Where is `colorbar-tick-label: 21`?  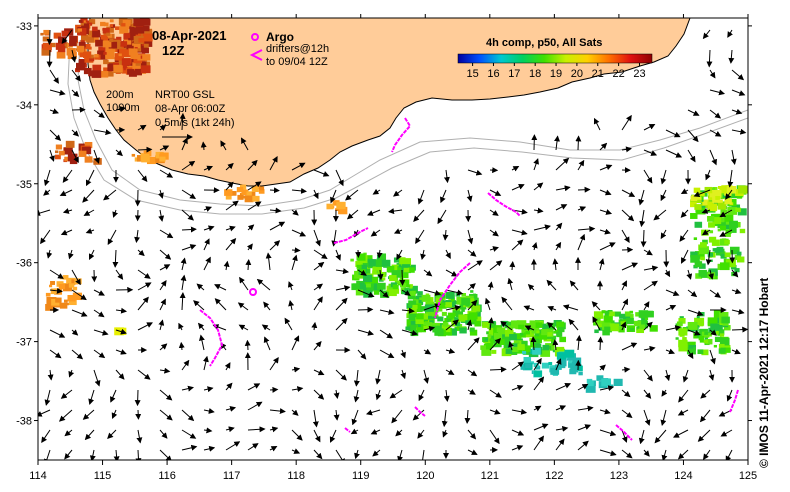
colorbar-tick-label: 21 is located at coordinates (598, 74).